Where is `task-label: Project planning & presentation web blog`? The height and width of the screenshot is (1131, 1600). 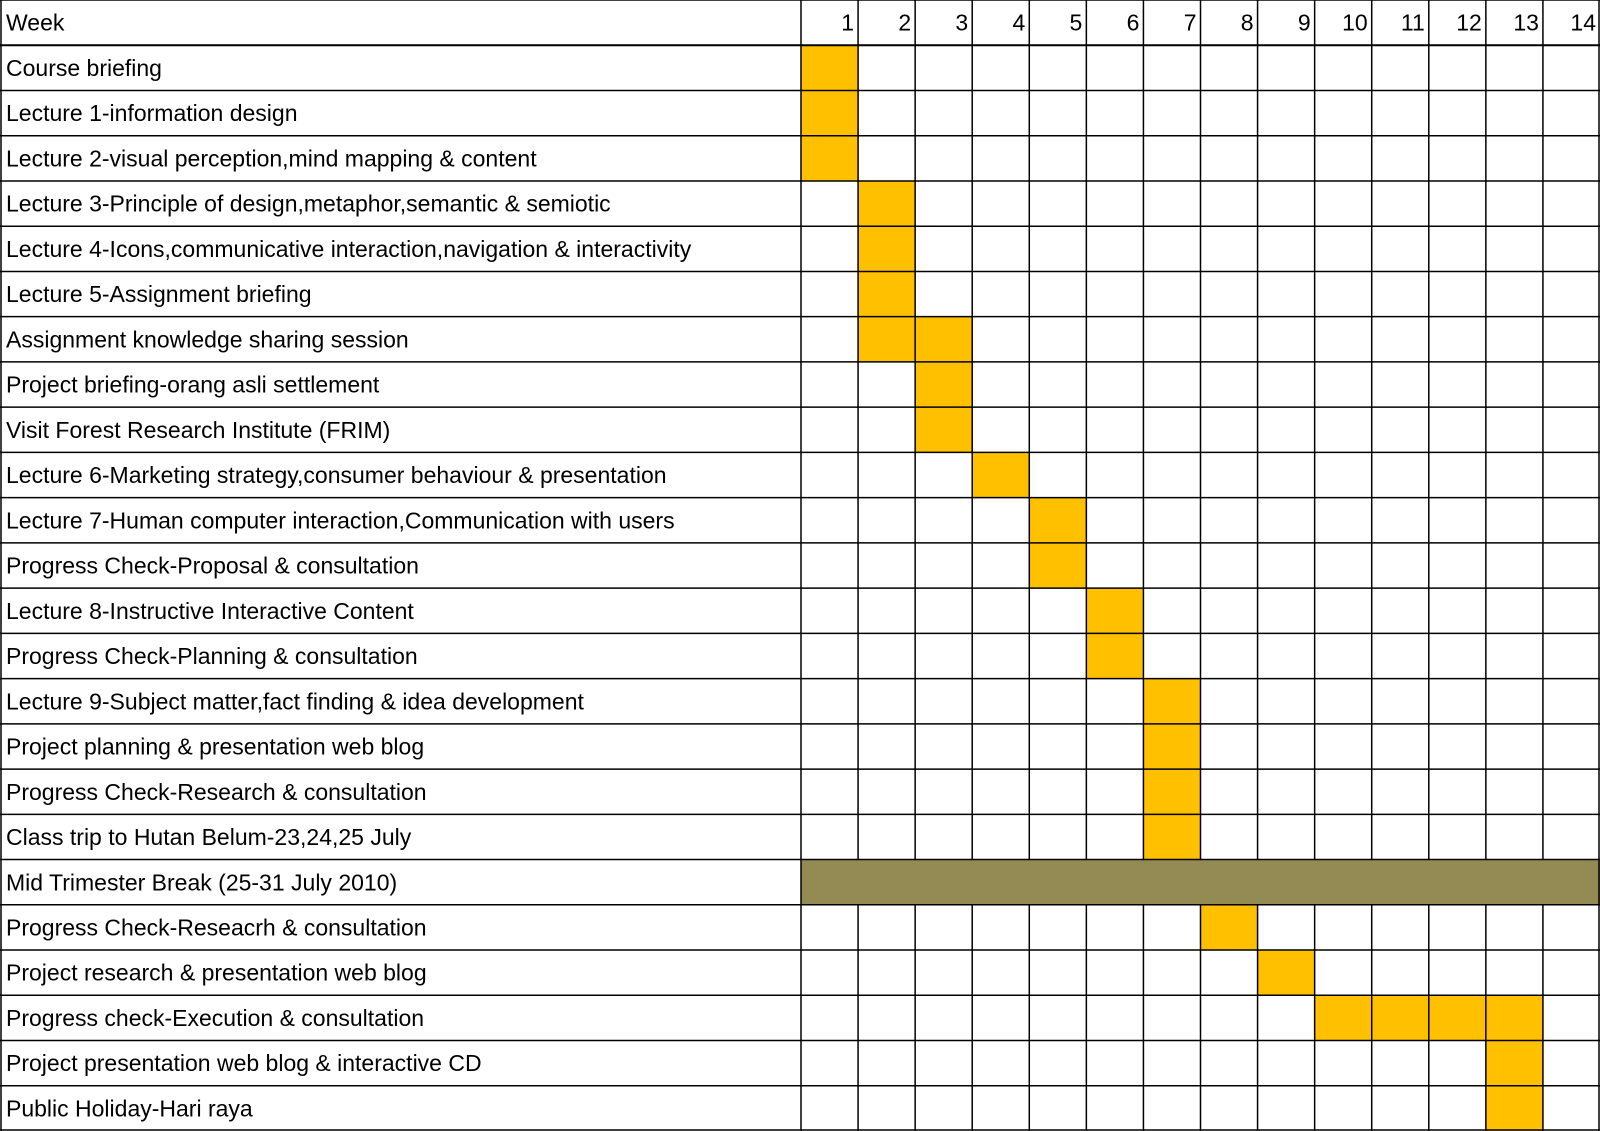
task-label: Project planning & presentation web blog is located at coordinates (215, 747).